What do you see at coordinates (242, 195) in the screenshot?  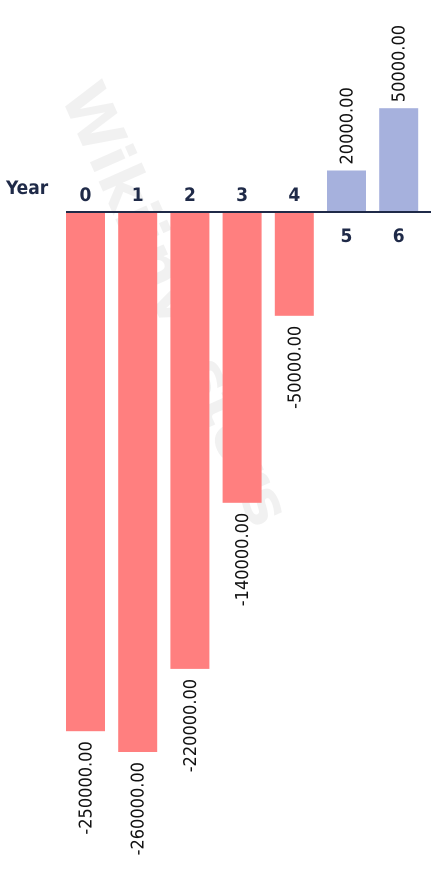 I see `tick-label-3: 3` at bounding box center [242, 195].